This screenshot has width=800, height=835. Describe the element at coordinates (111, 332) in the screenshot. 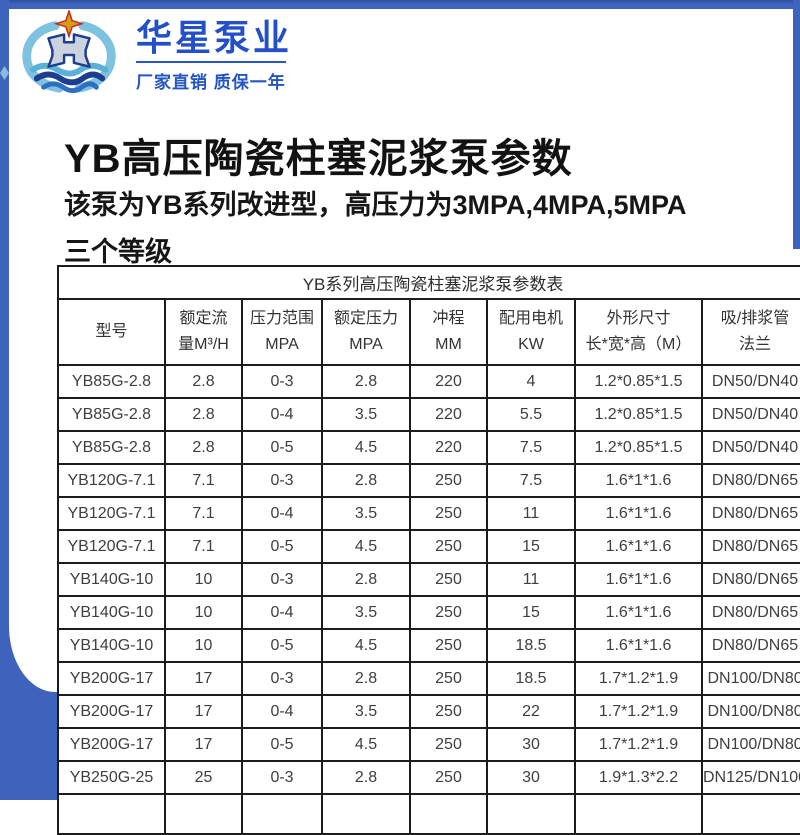

I see `column-header-0: 型号` at that location.